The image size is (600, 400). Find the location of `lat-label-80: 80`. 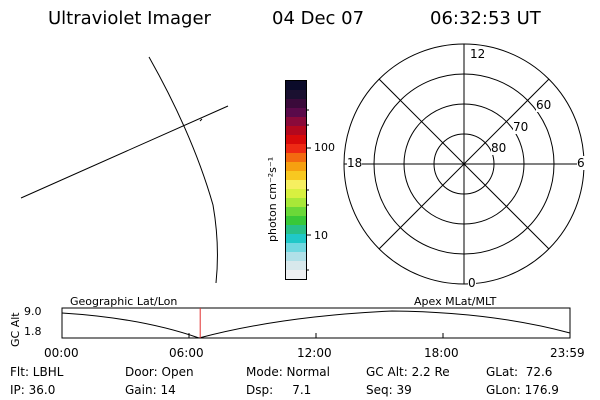

lat-label-80: 80 is located at coordinates (499, 148).